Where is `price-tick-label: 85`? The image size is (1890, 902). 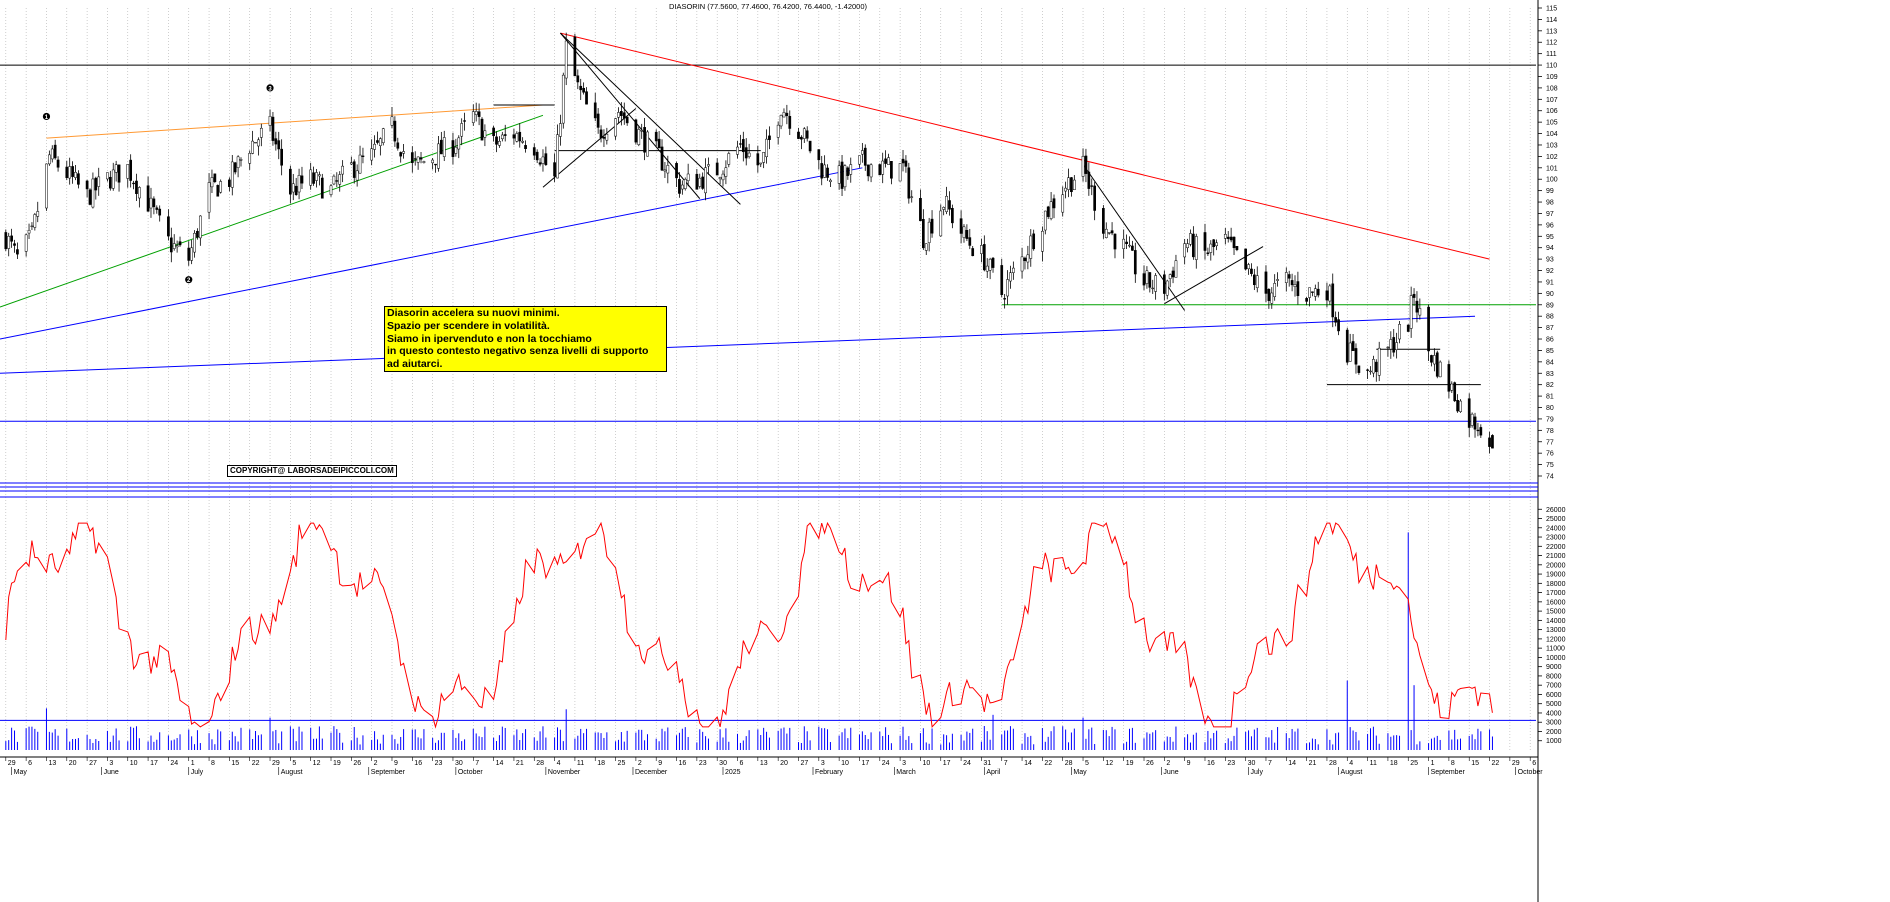 price-tick-label: 85 is located at coordinates (1550, 351).